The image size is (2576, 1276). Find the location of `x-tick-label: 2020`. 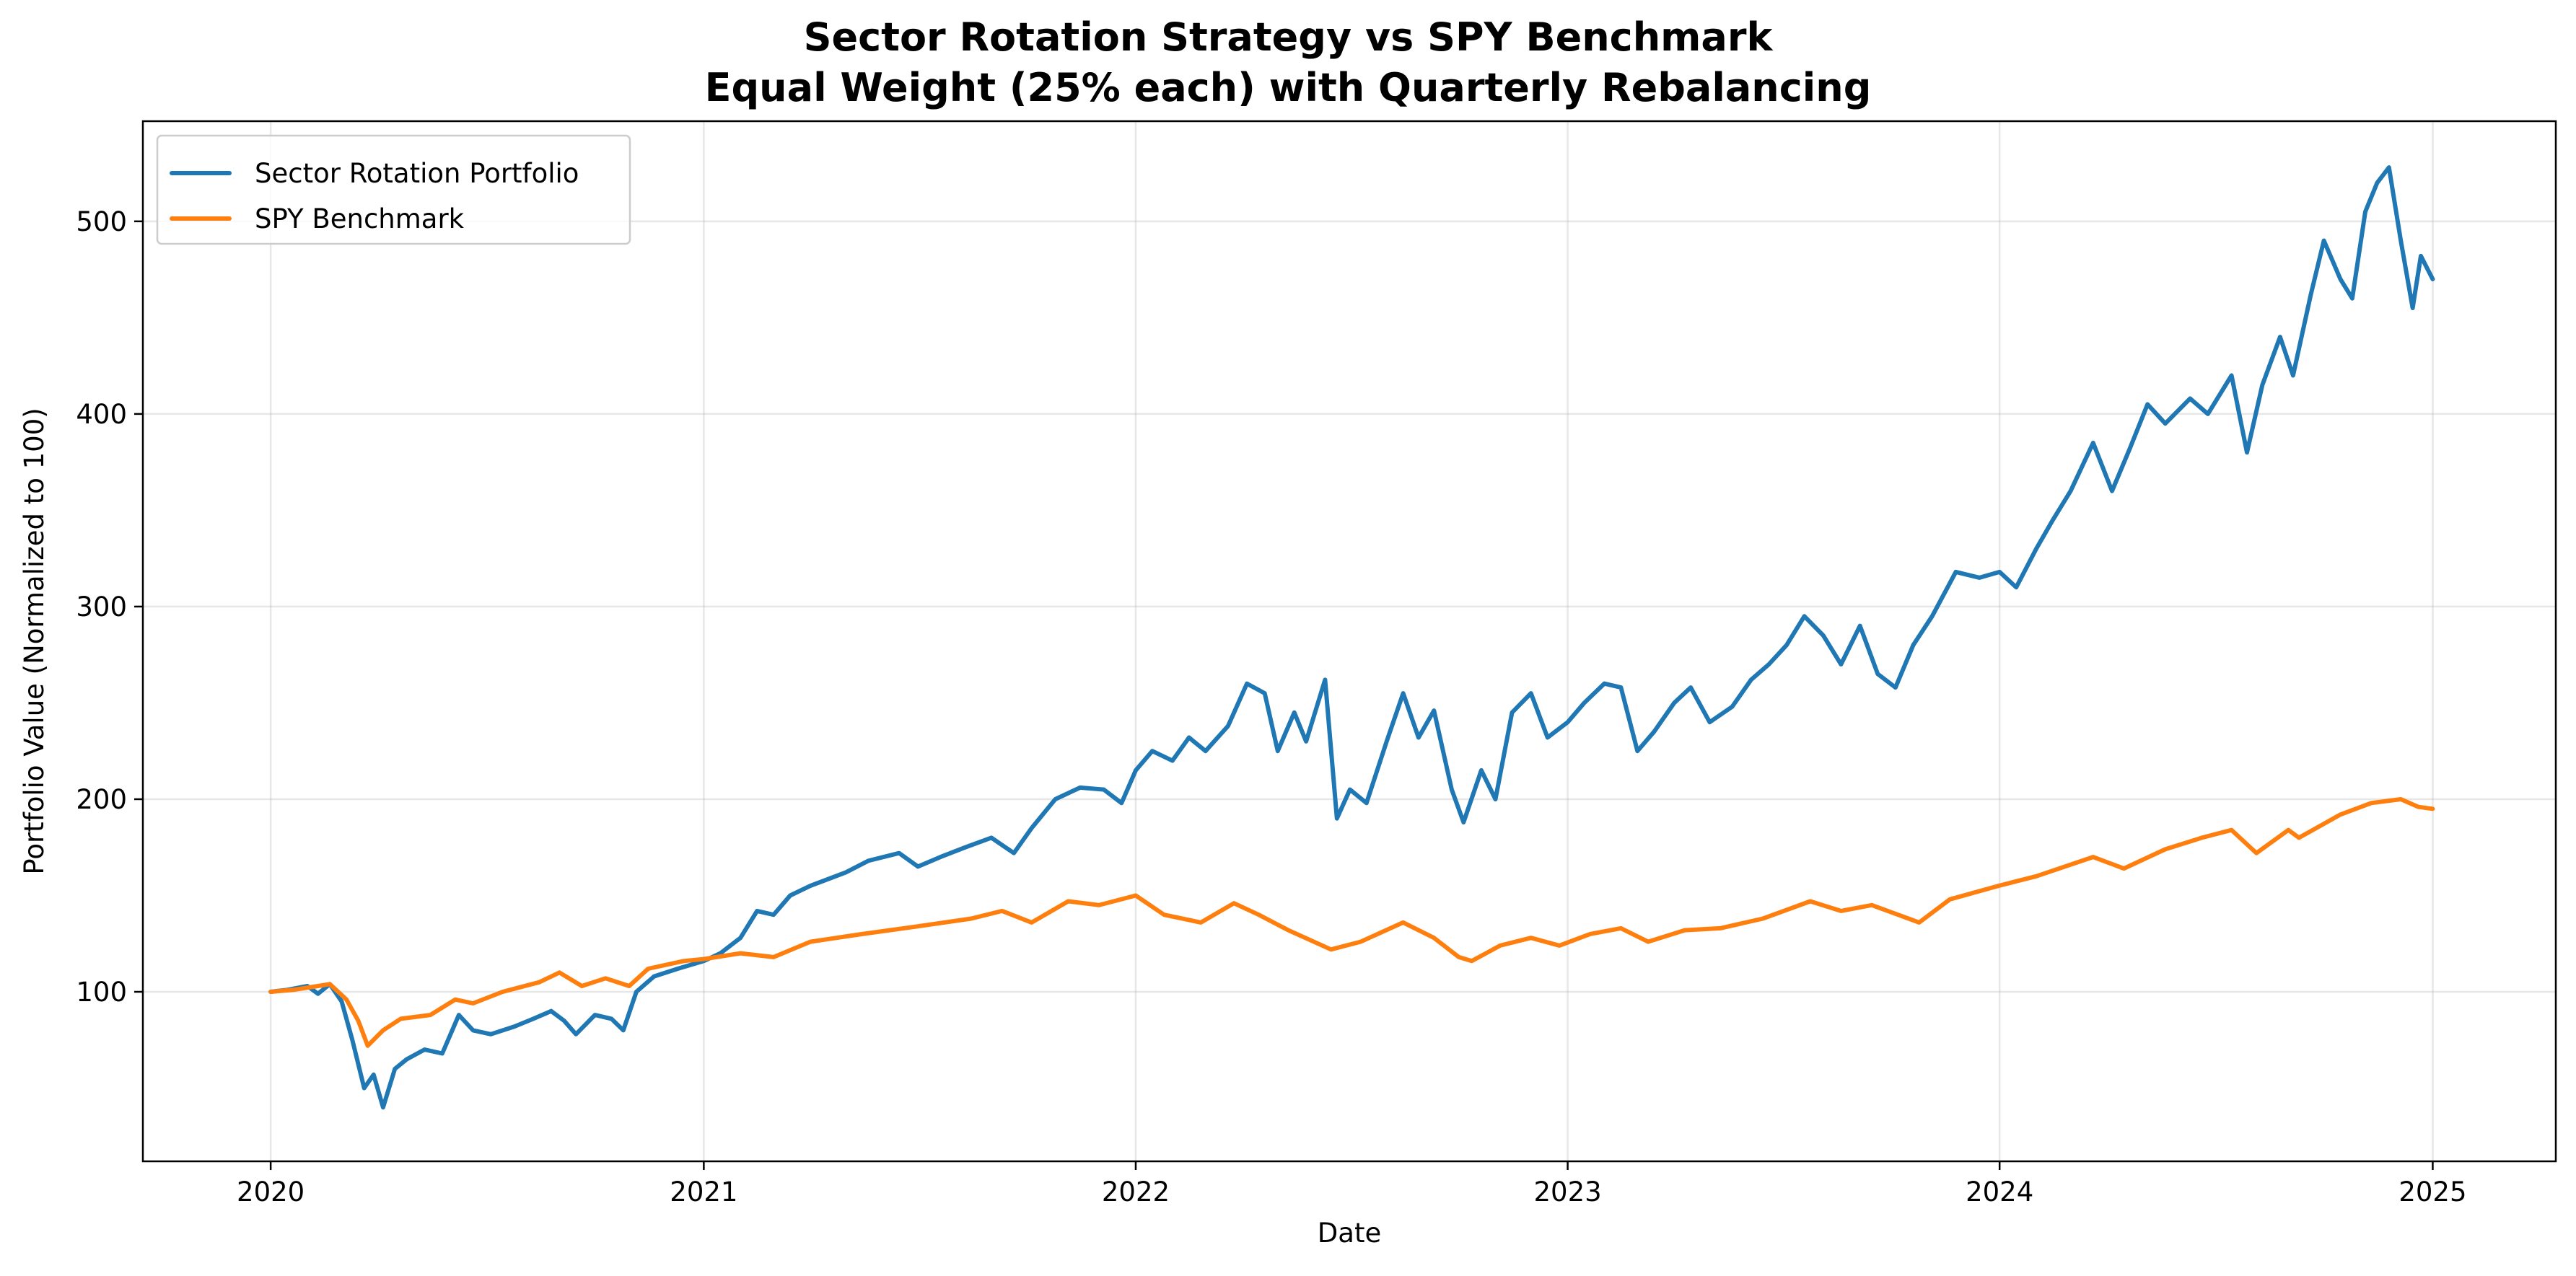

x-tick-label: 2020 is located at coordinates (271, 1191).